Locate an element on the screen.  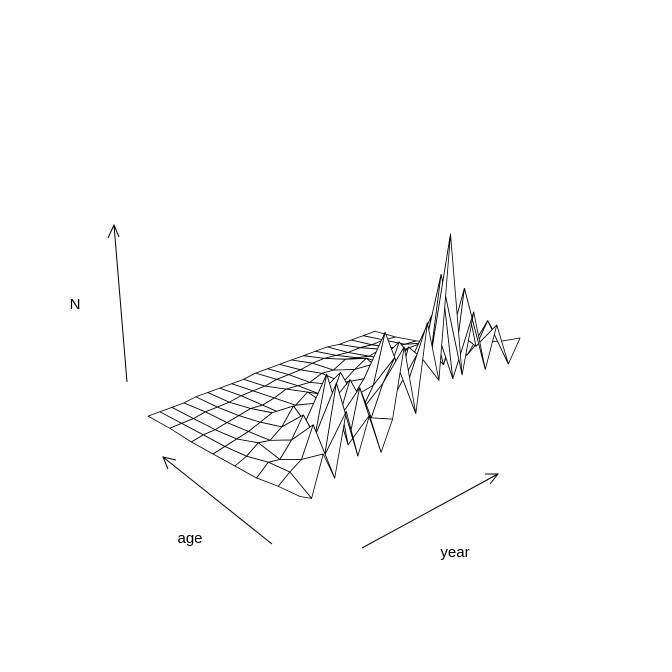
z-axis-label: N is located at coordinates (75, 304).